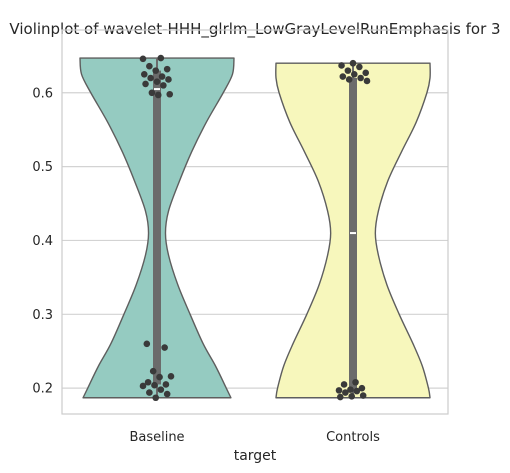 This screenshot has width=510, height=473. I want to click on y-tick-label: 0.3, so click(42, 315).